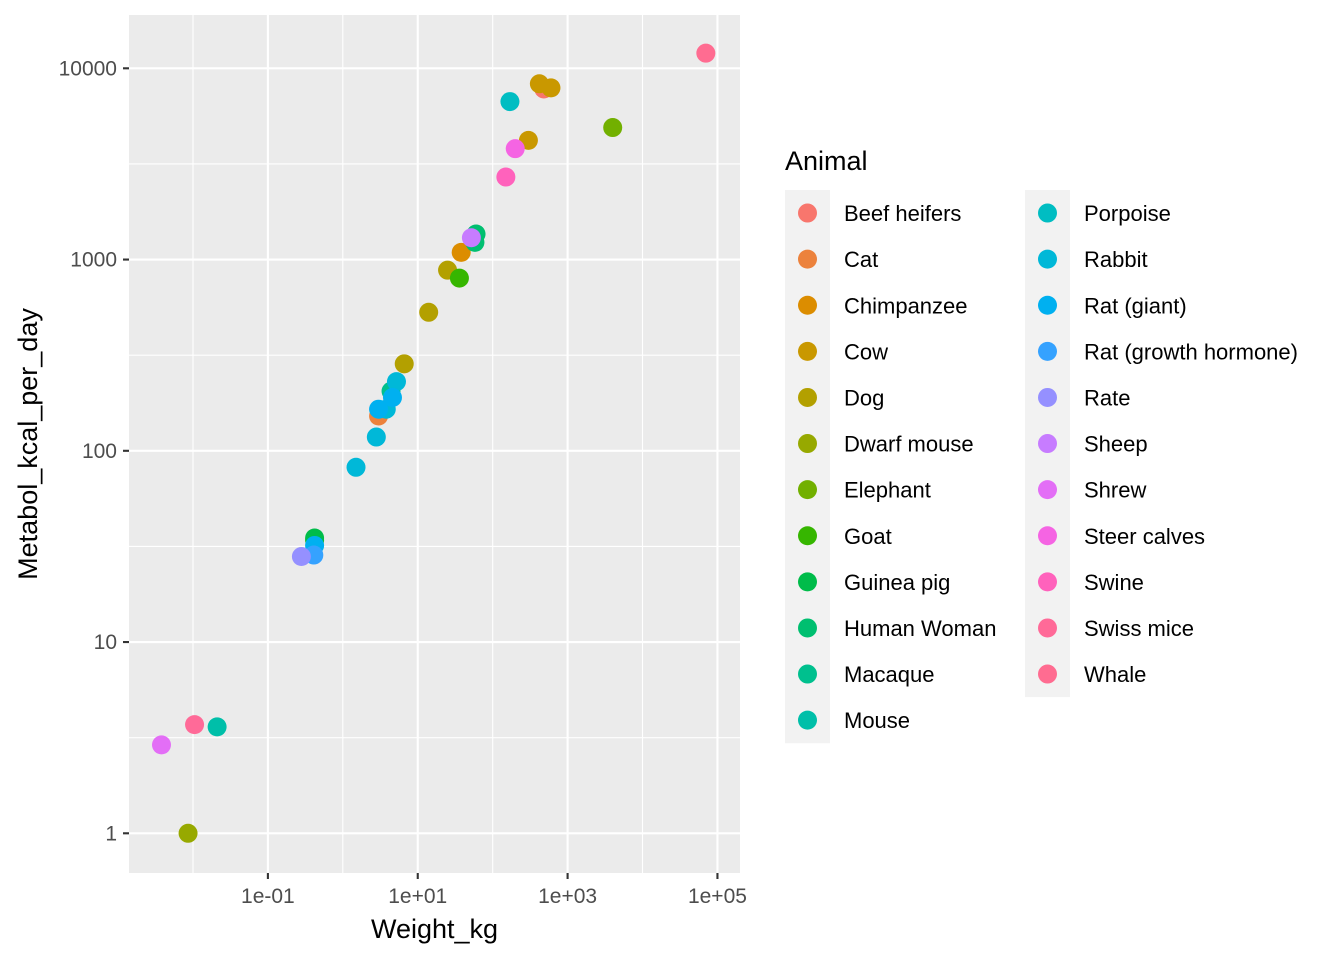 The image size is (1344, 960). What do you see at coordinates (1116, 259) in the screenshot?
I see `legend-label: Rabbit` at bounding box center [1116, 259].